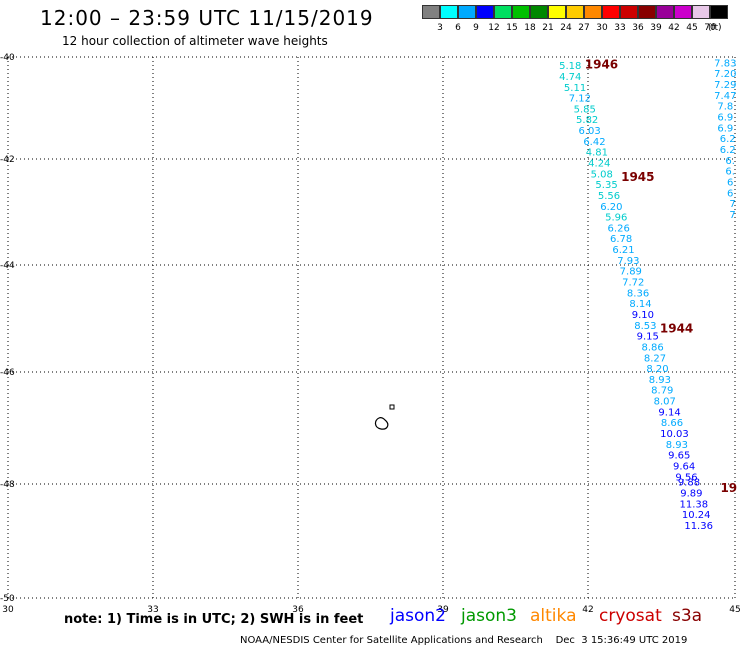 The image size is (740, 650). What do you see at coordinates (696, 515) in the screenshot?
I see `wave-height-value: 10.24` at bounding box center [696, 515].